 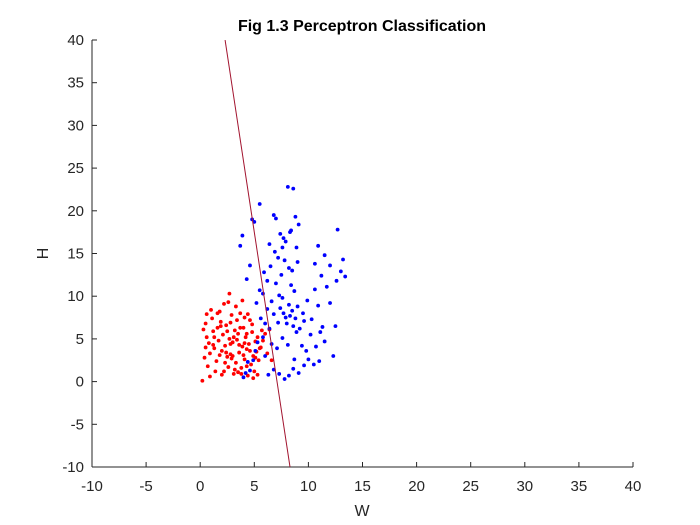 What do you see at coordinates (308, 486) in the screenshot?
I see `x-tick-label: 10` at bounding box center [308, 486].